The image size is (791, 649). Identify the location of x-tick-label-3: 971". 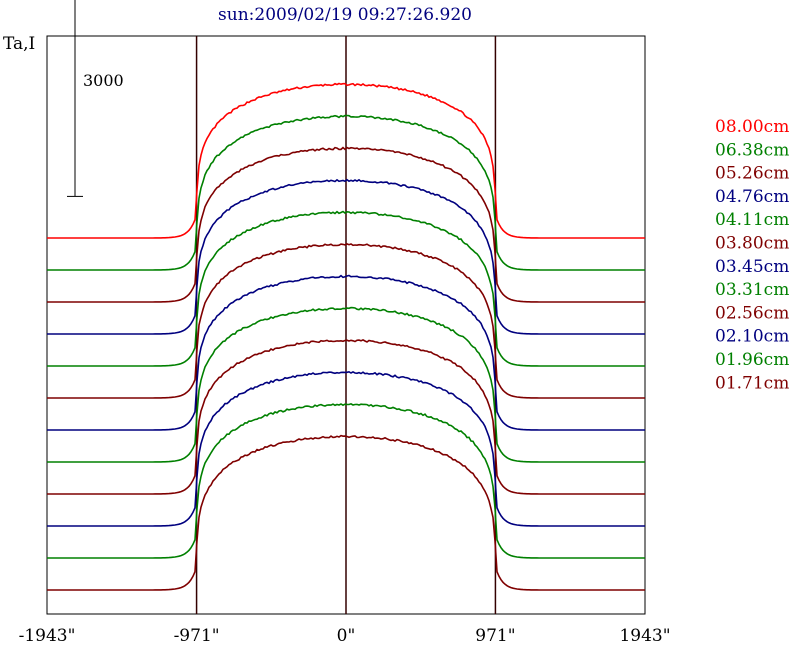
(495, 636).